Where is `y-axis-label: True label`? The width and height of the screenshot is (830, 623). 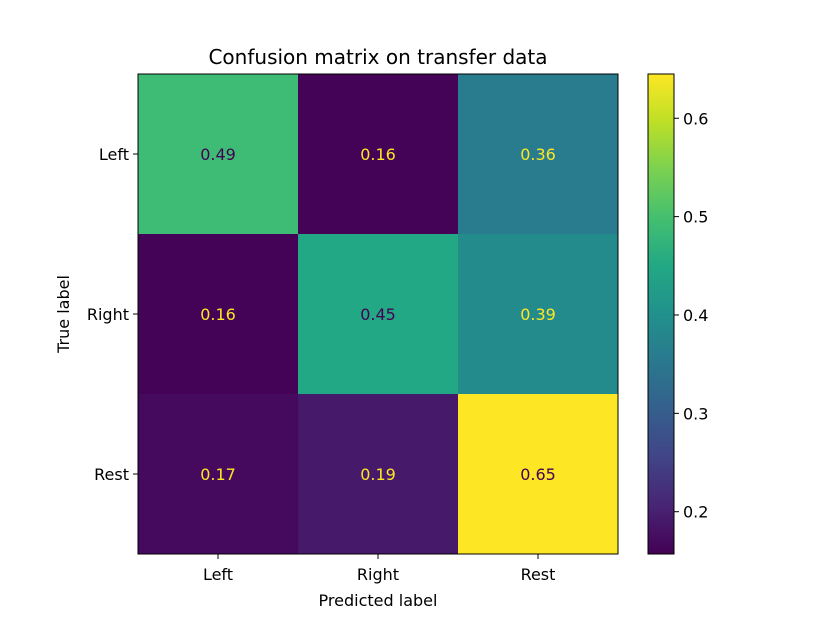 y-axis-label: True label is located at coordinates (63, 314).